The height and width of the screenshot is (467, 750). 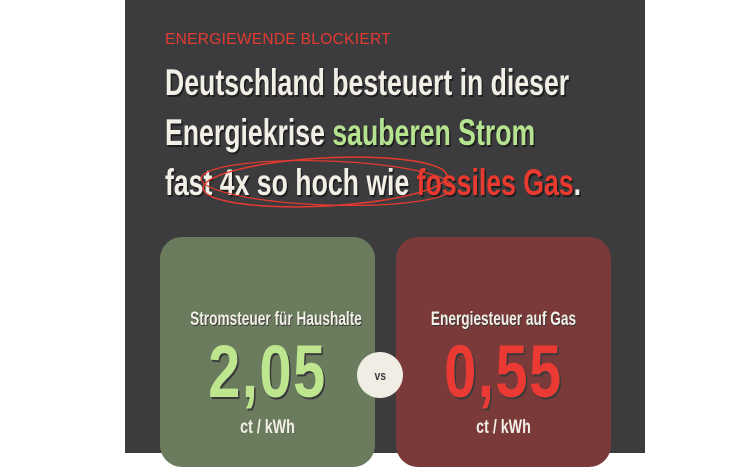 What do you see at coordinates (367, 82) in the screenshot?
I see `headline-line-1: Deutschland besteuert in dieser` at bounding box center [367, 82].